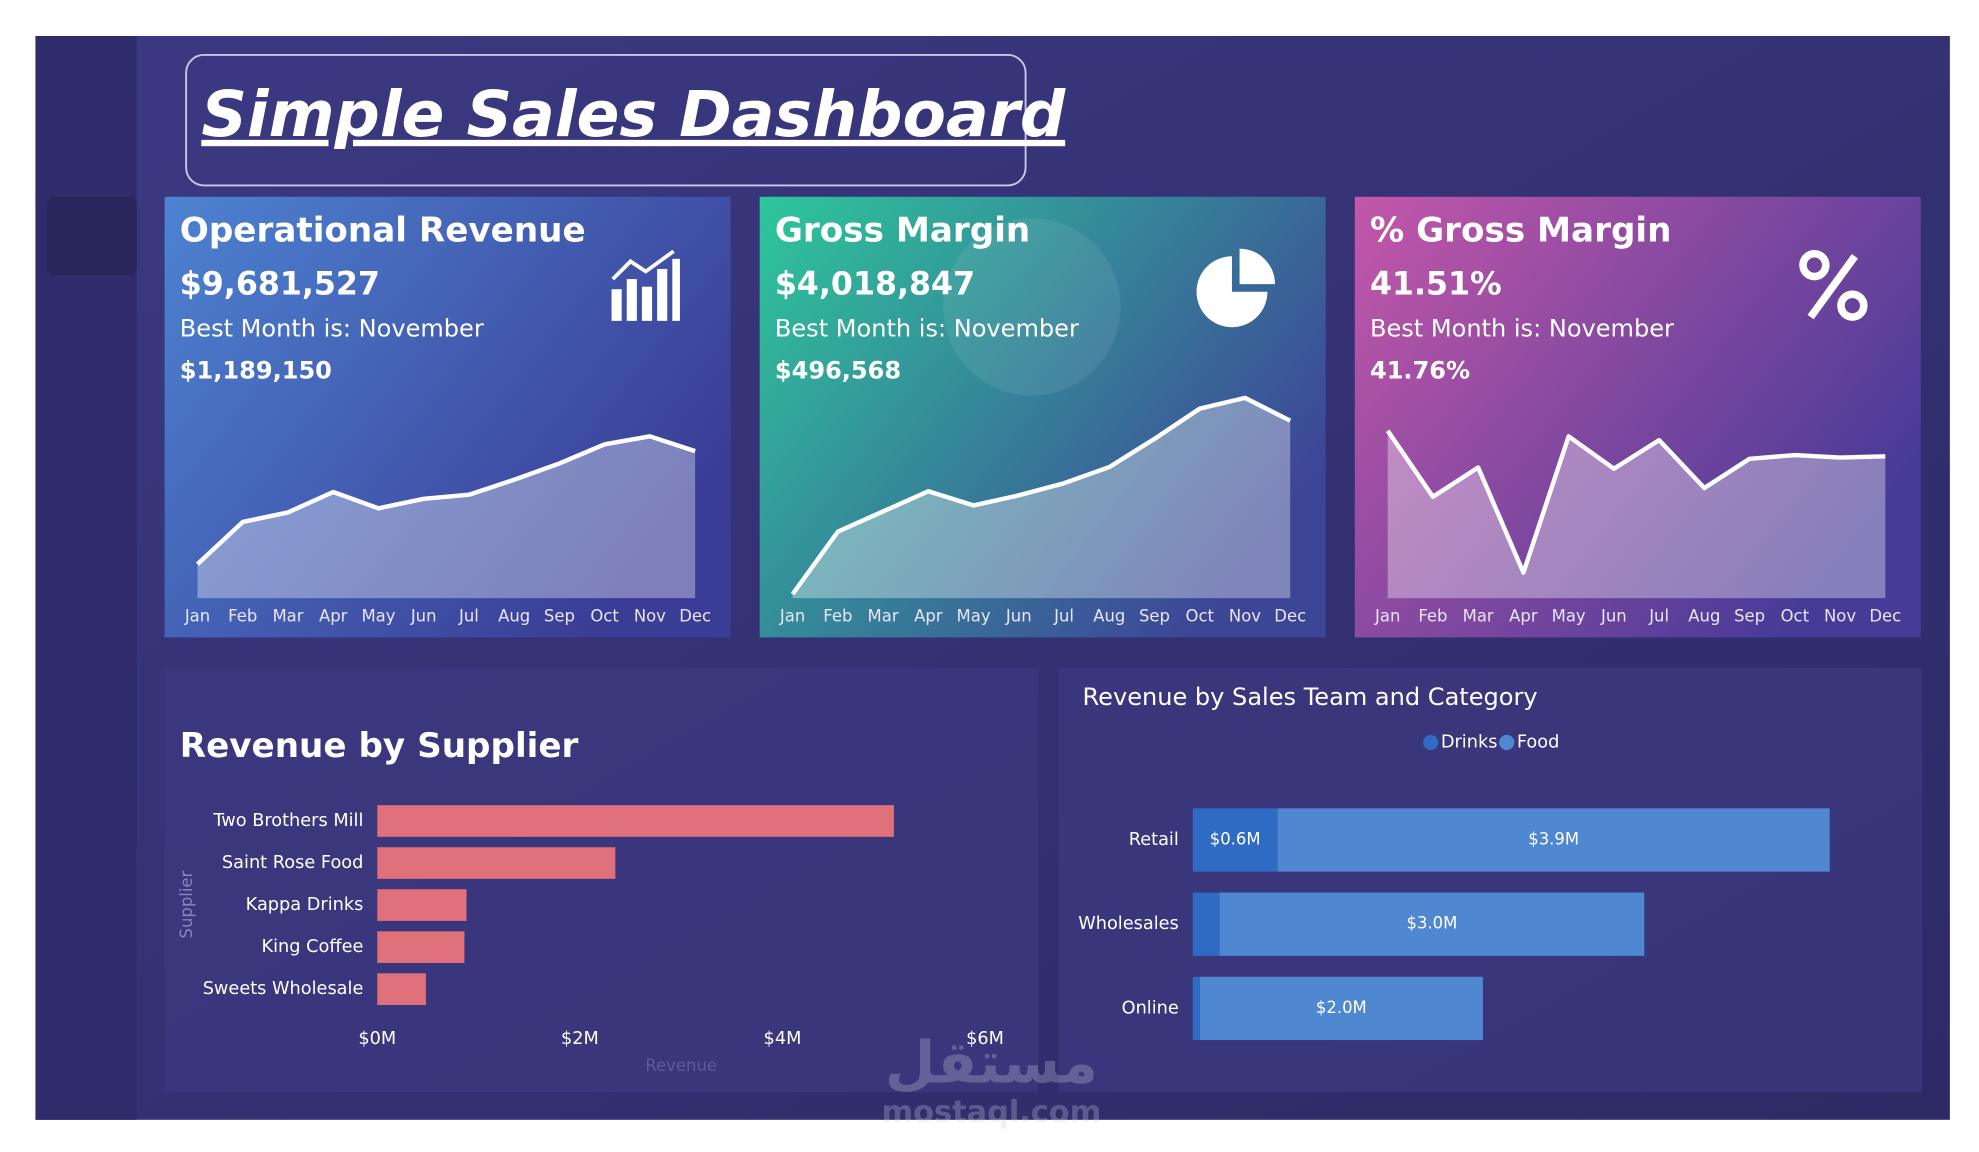 This screenshot has height=1152, width=1979. What do you see at coordinates (383, 231) in the screenshot?
I see `card-title: Operational Revenue` at bounding box center [383, 231].